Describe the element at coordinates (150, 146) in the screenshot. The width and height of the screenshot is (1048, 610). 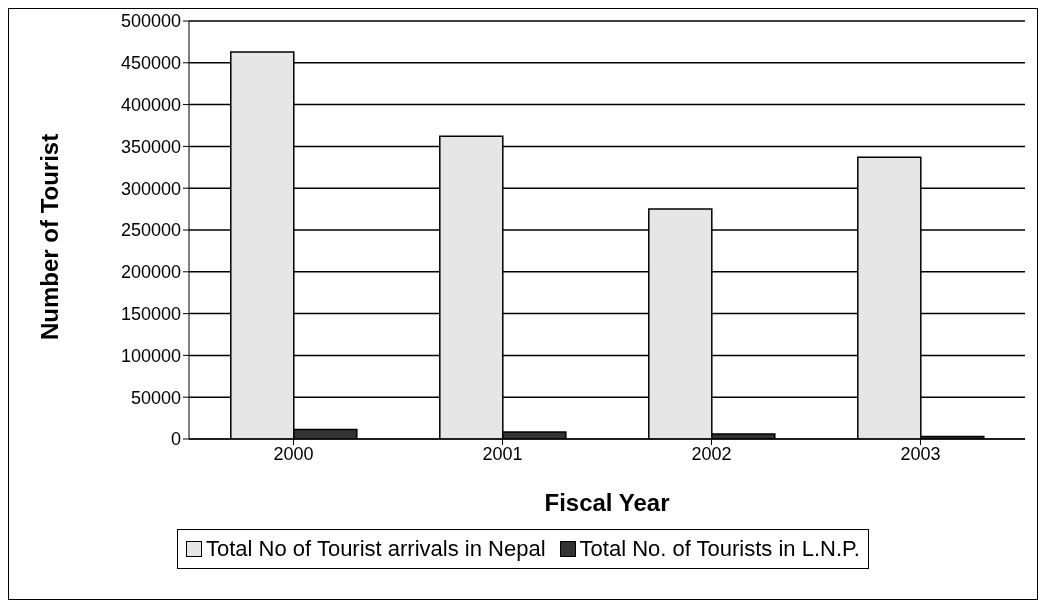
I see `y-tick-label: 350000` at that location.